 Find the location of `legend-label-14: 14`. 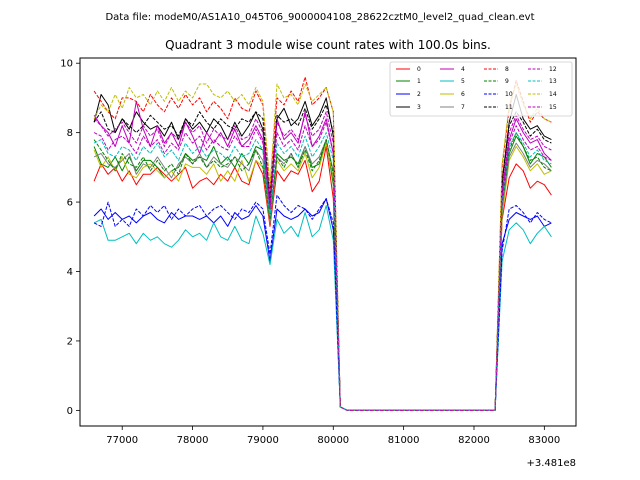

legend-label-14: 14 is located at coordinates (553, 94).